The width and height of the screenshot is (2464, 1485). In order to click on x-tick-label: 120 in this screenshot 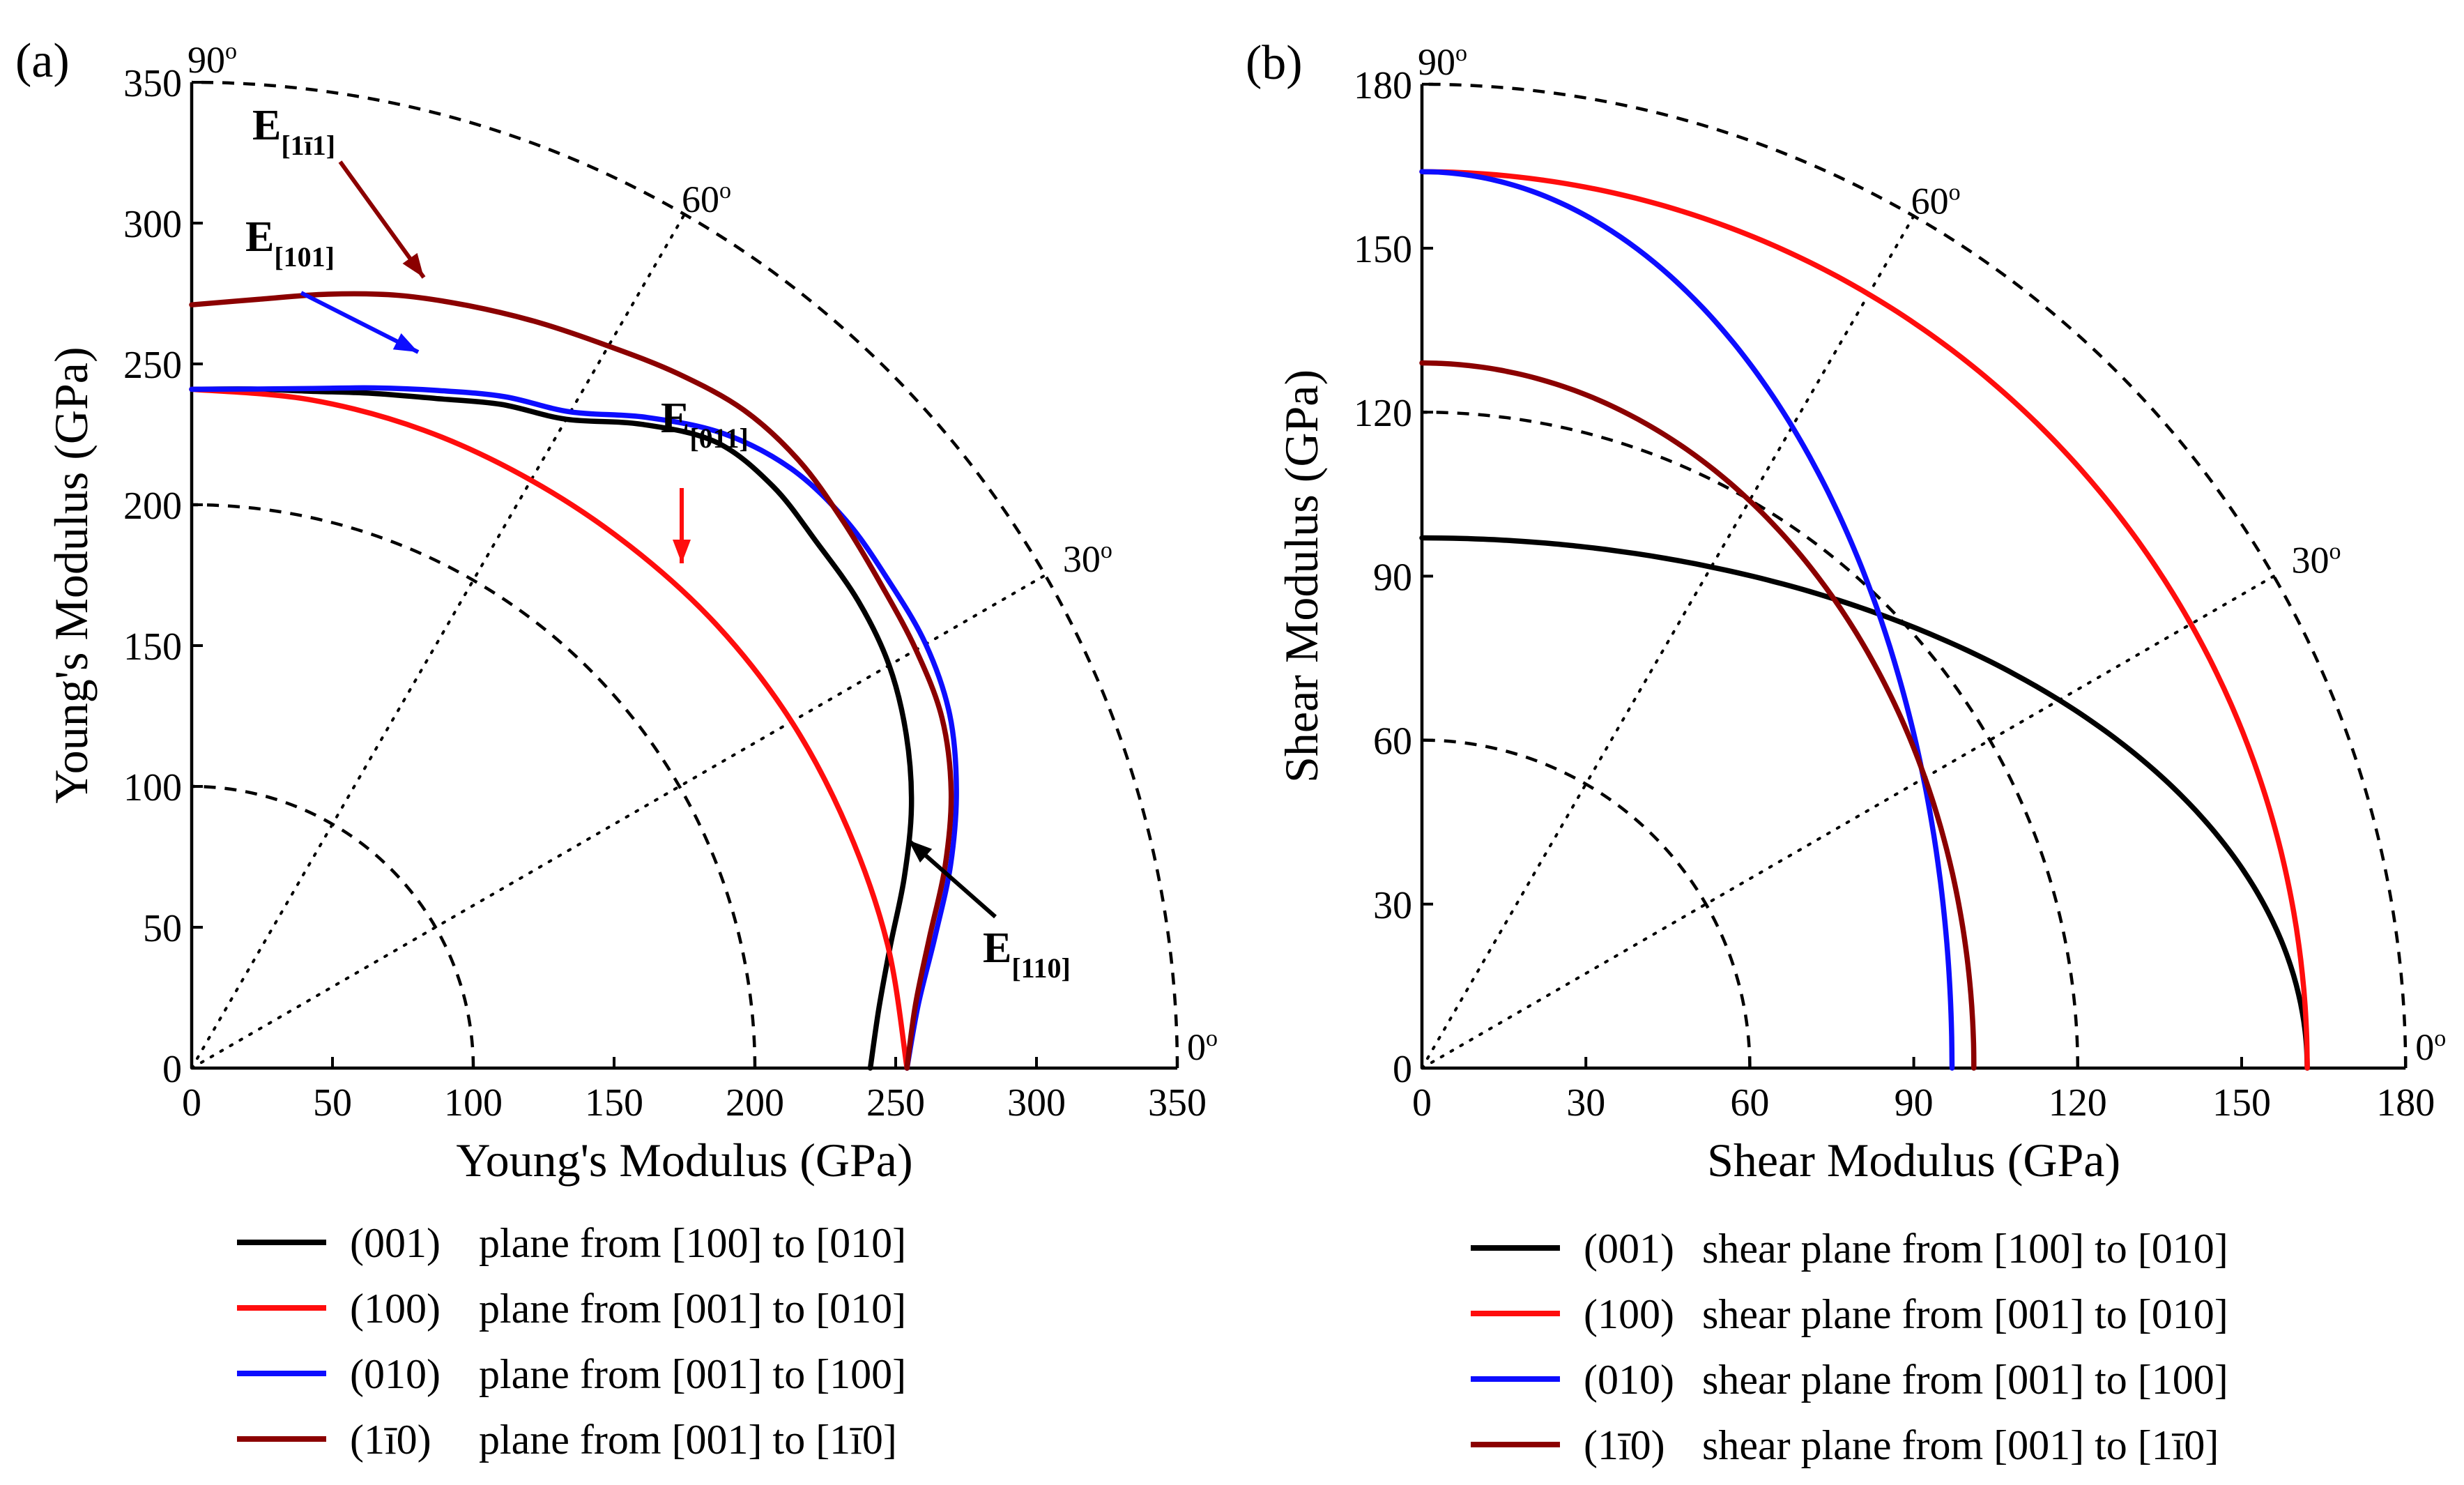, I will do `click(2078, 1103)`.